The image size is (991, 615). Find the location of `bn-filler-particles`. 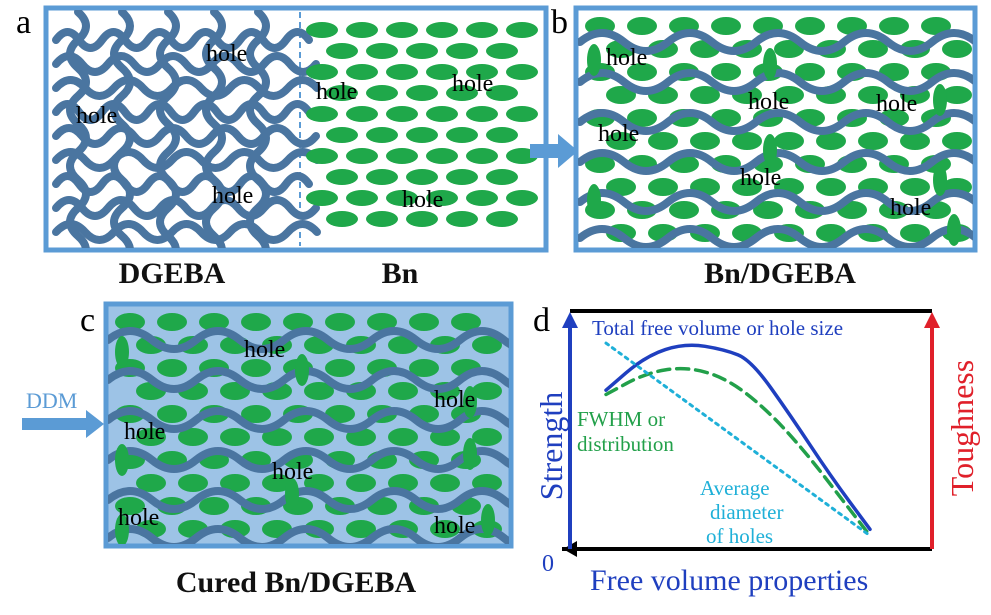

bn-filler-particles is located at coordinates (422, 124).